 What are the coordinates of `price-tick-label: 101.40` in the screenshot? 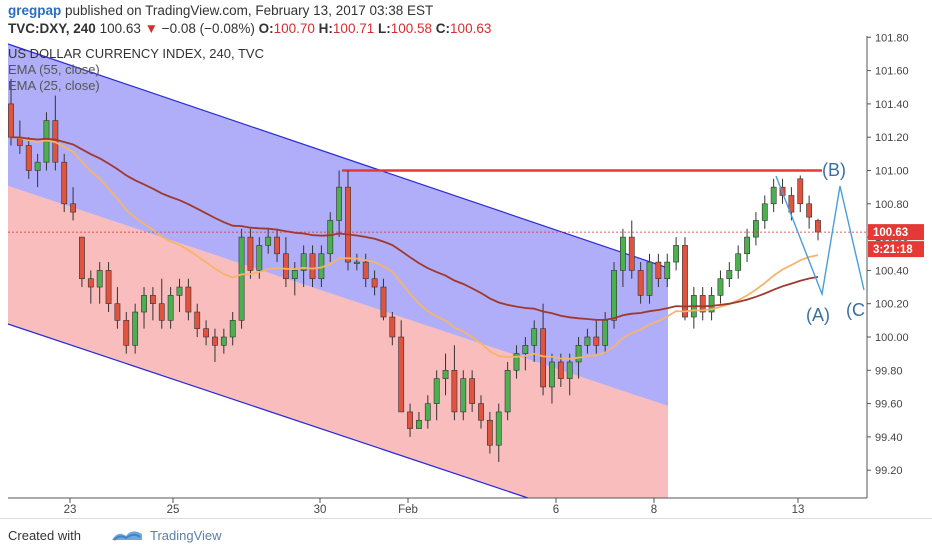 It's located at (892, 105).